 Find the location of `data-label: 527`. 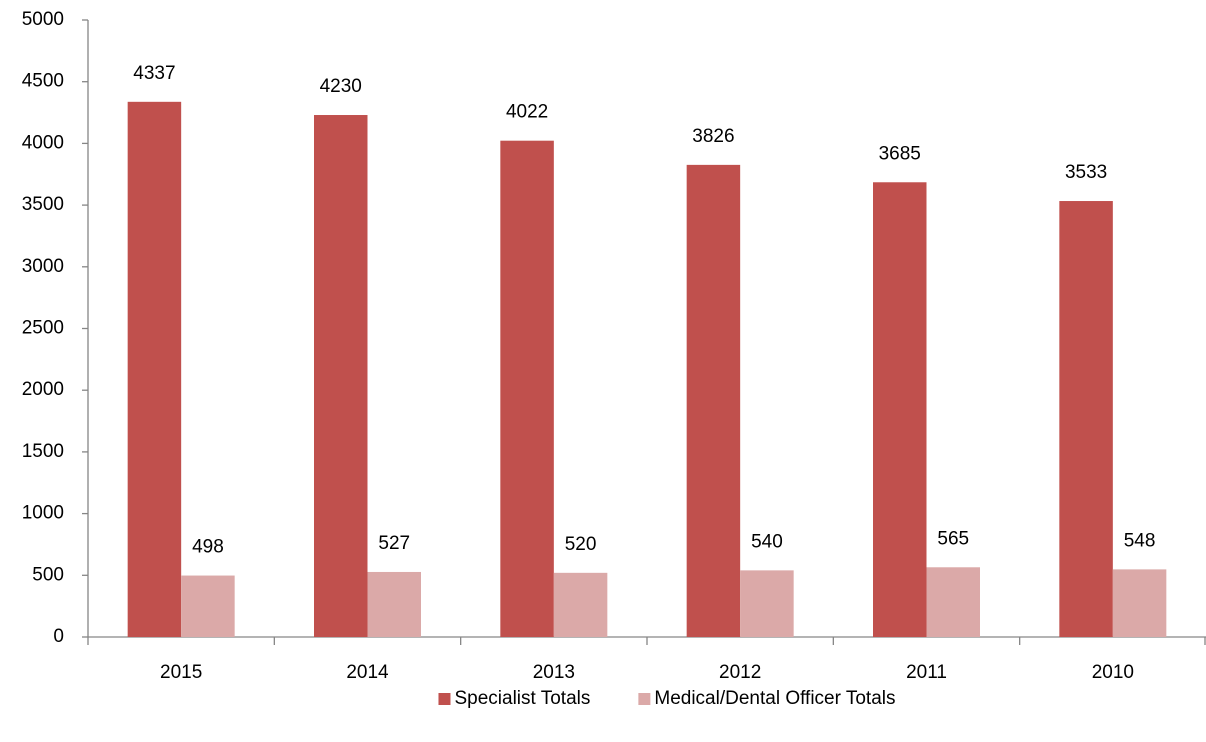

data-label: 527 is located at coordinates (394, 543).